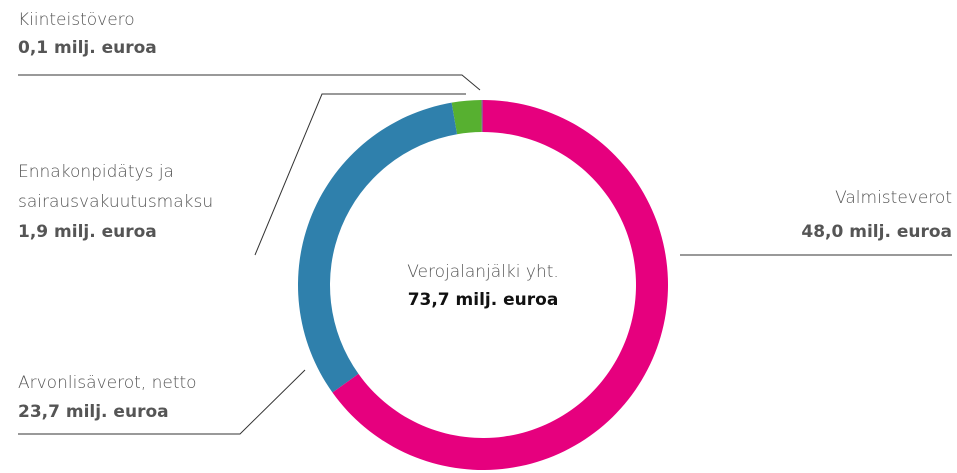 This screenshot has width=957, height=473. I want to click on label-name: Kiinteistövero, so click(76, 20).